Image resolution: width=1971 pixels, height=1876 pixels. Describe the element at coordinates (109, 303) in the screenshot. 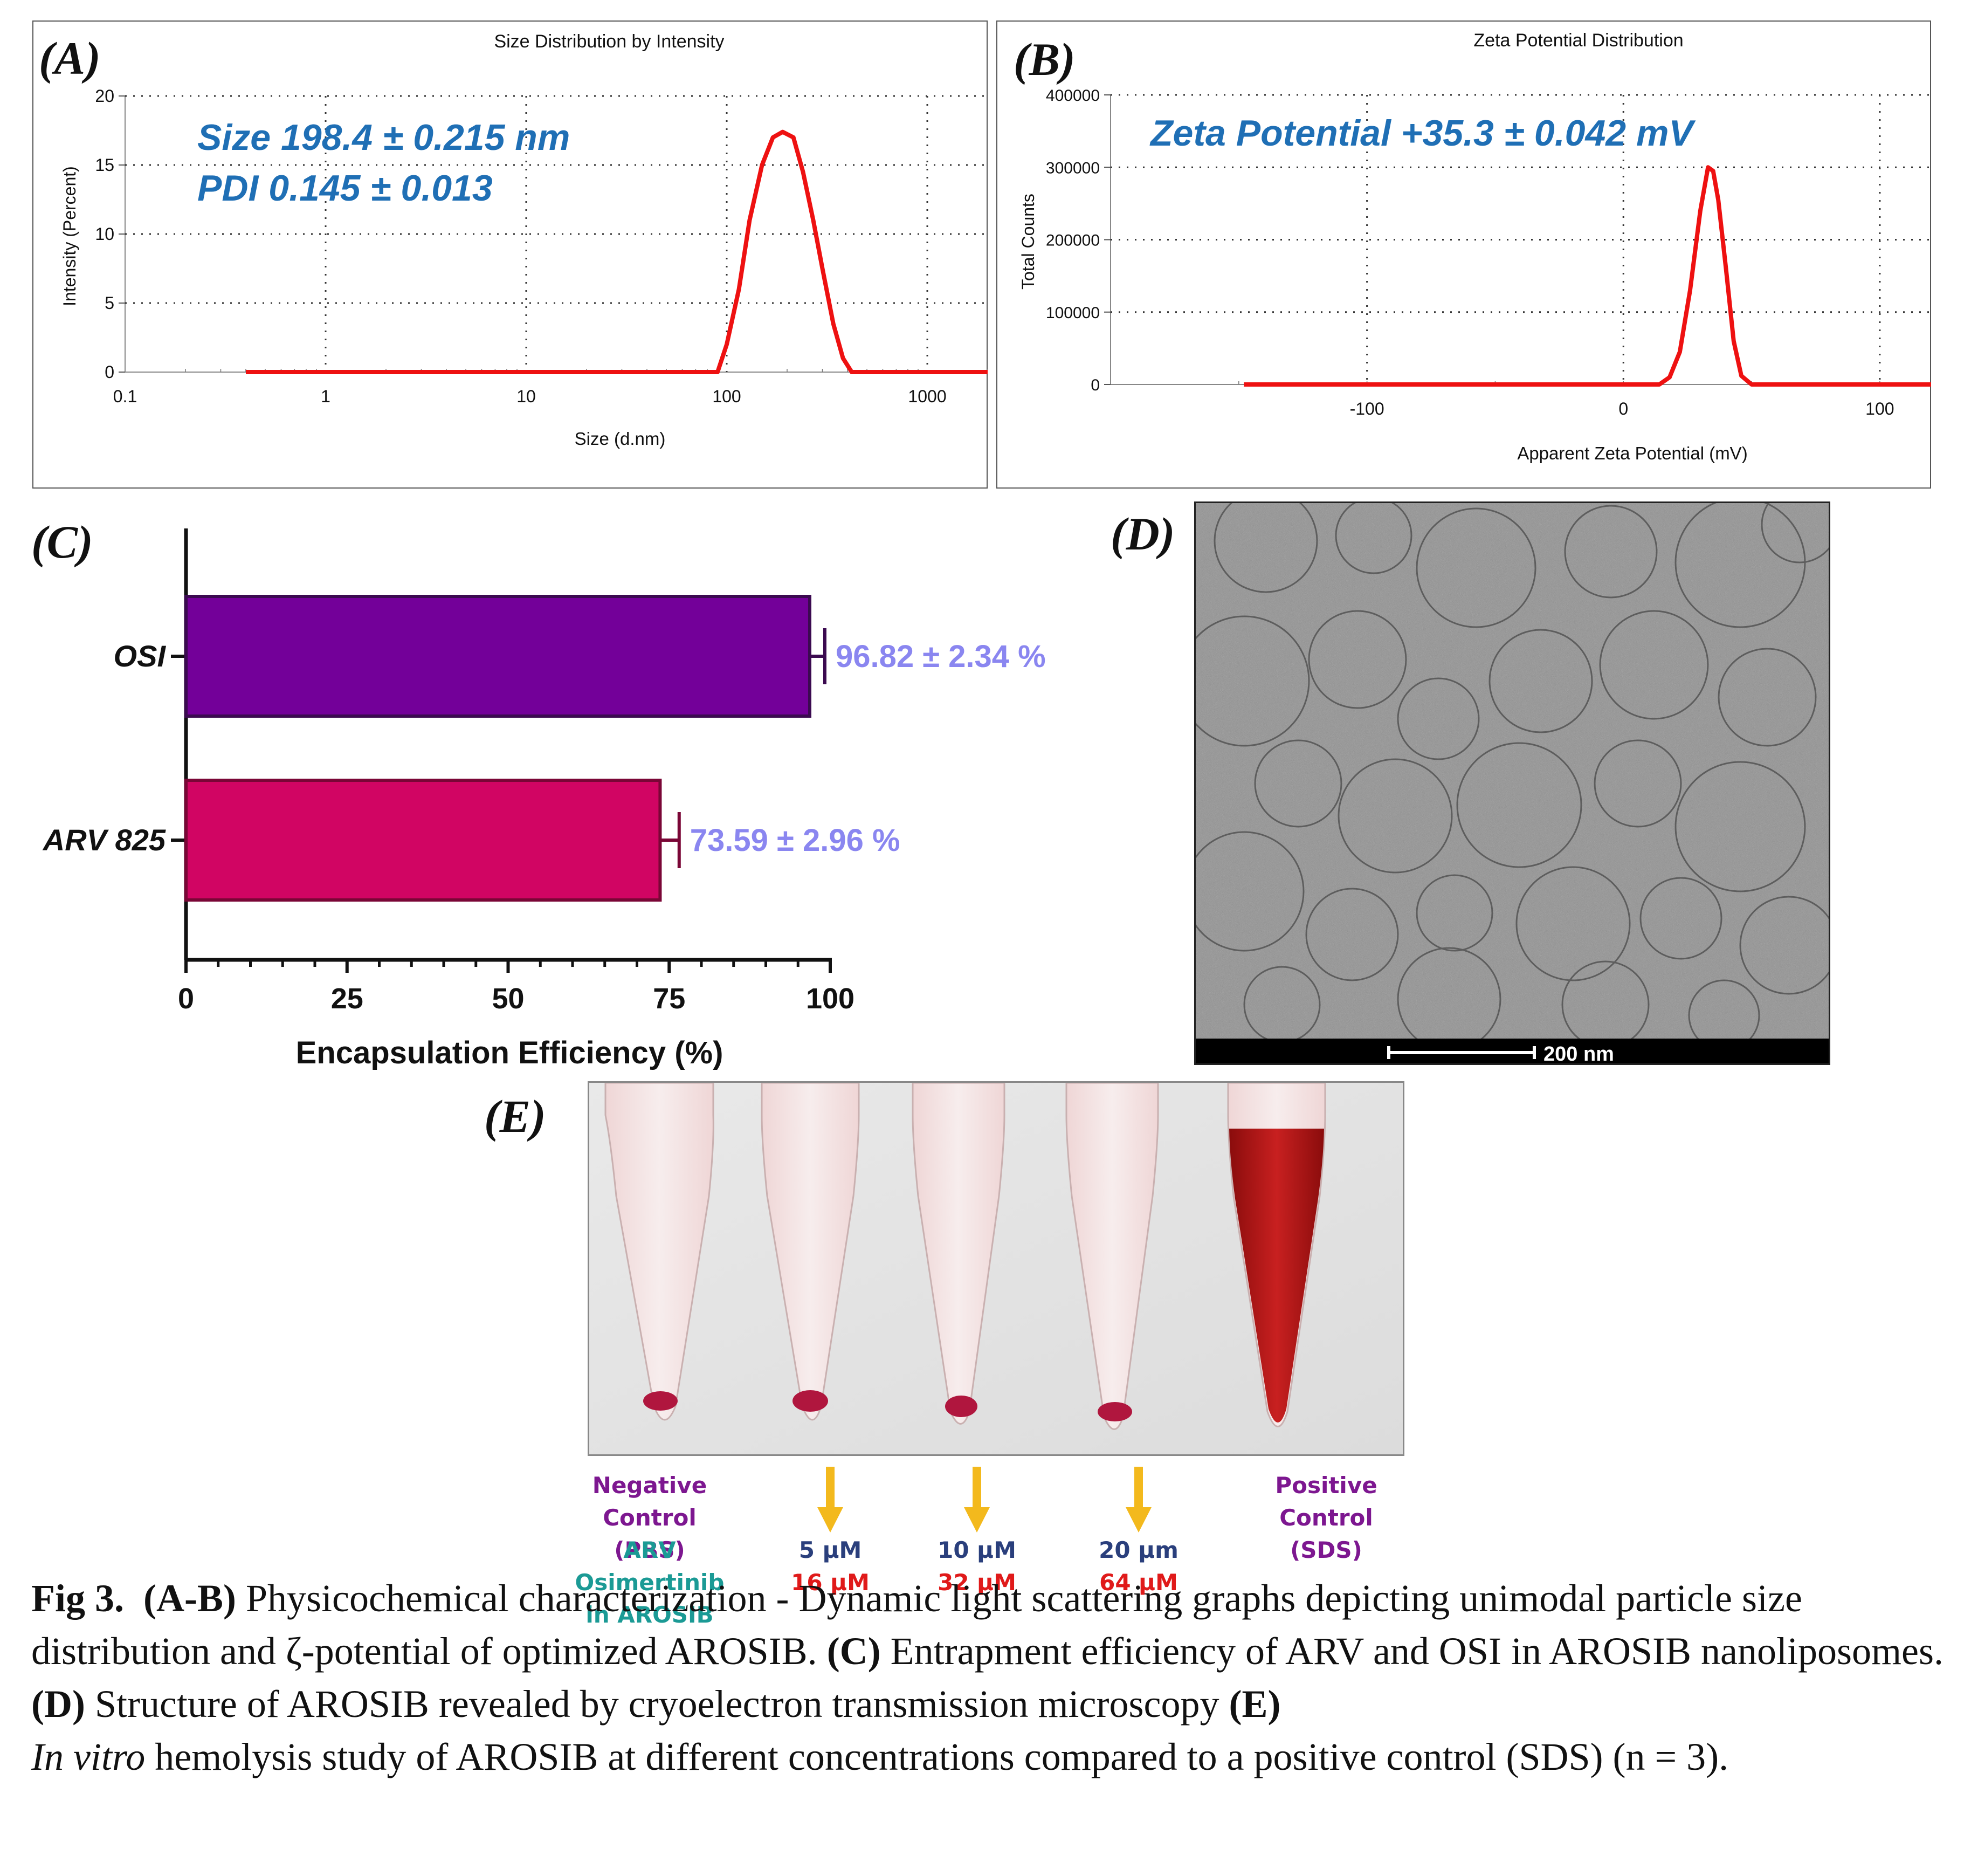

I see `a-y-tick-label: 5` at that location.